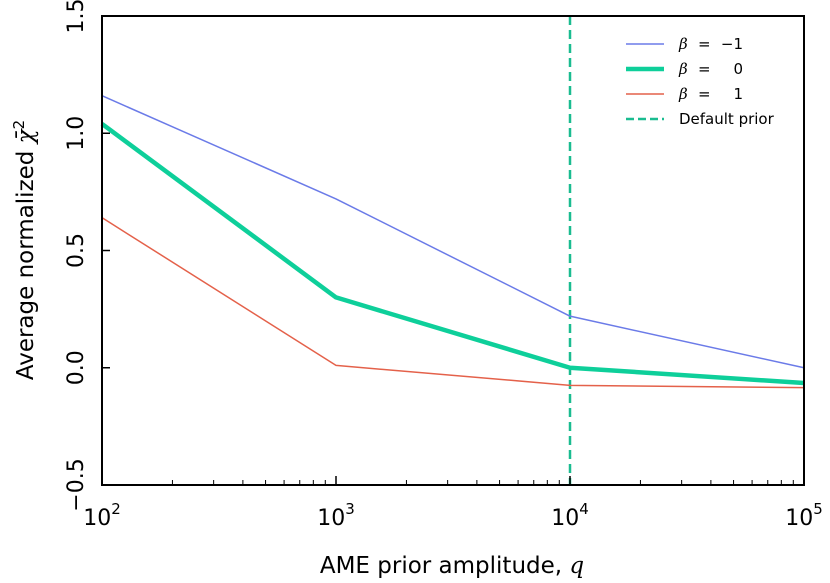 Image resolution: width=830 pixels, height=583 pixels. What do you see at coordinates (76, 250) in the screenshot?
I see `y-tick-label: 0.5` at bounding box center [76, 250].